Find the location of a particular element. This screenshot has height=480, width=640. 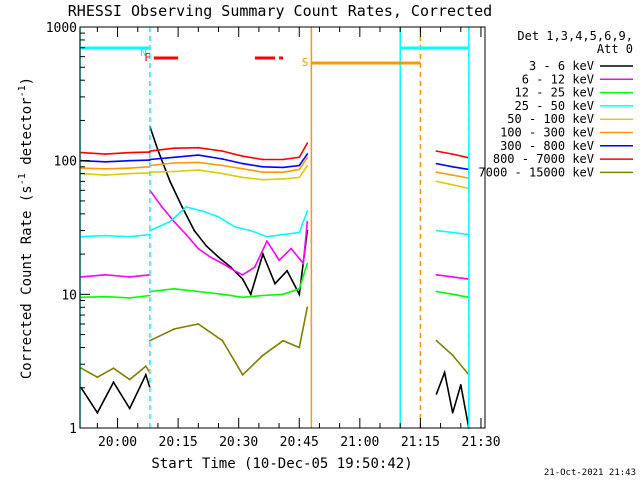

footer-timestamp: 21-Oct-2021 21:43 is located at coordinates (590, 473).